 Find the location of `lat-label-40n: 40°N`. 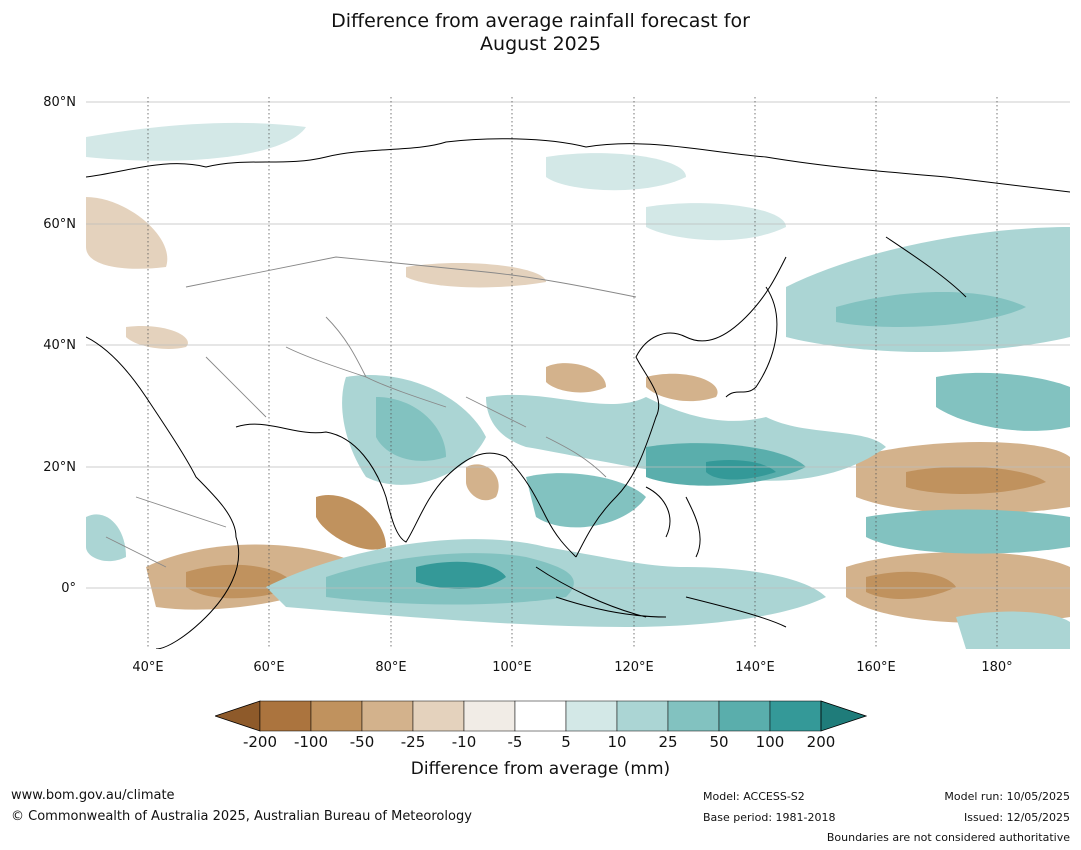

lat-label-40n: 40°N is located at coordinates (59, 345).